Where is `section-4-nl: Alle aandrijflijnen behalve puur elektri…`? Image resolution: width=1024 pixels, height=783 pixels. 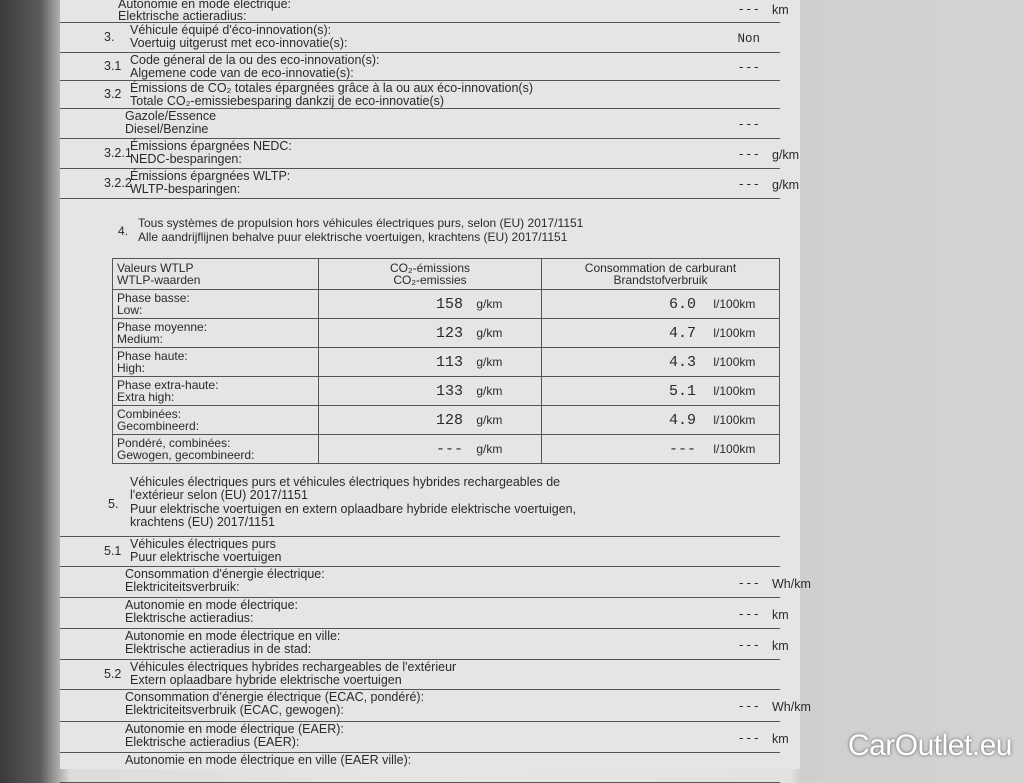
section-4-nl: Alle aandrijflijnen behalve puur elektri… is located at coordinates (353, 237).